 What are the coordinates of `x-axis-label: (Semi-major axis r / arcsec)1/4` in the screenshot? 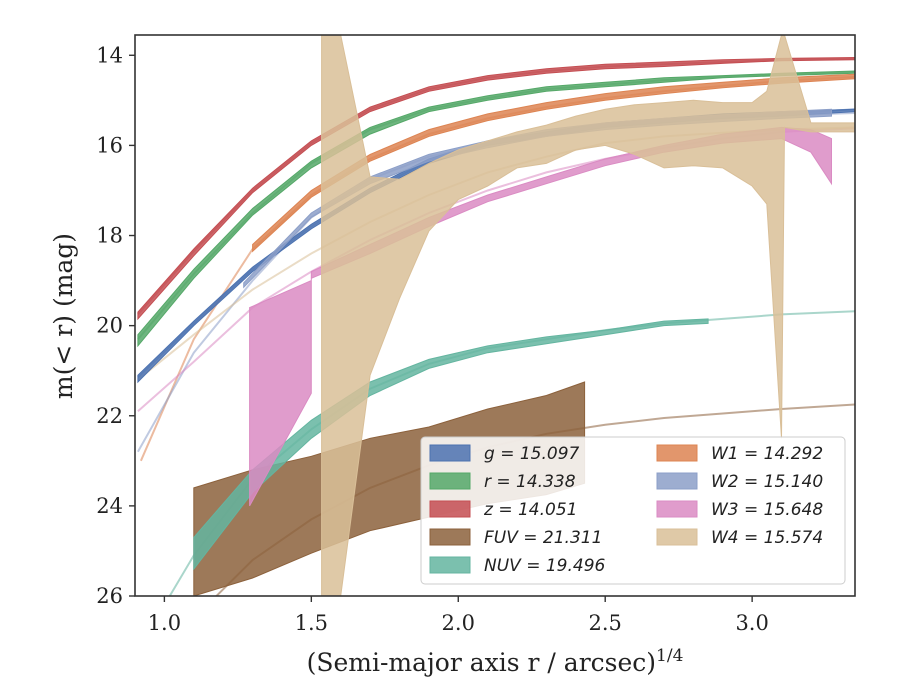 It's located at (495, 661).